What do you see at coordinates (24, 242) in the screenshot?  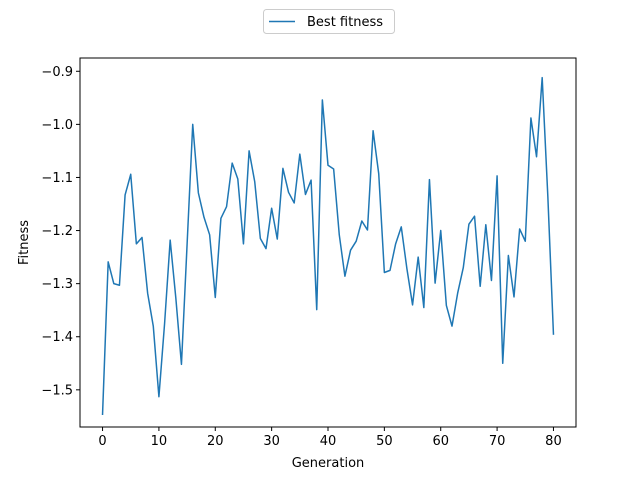 I see `y-axis-label: Fitness` at bounding box center [24, 242].